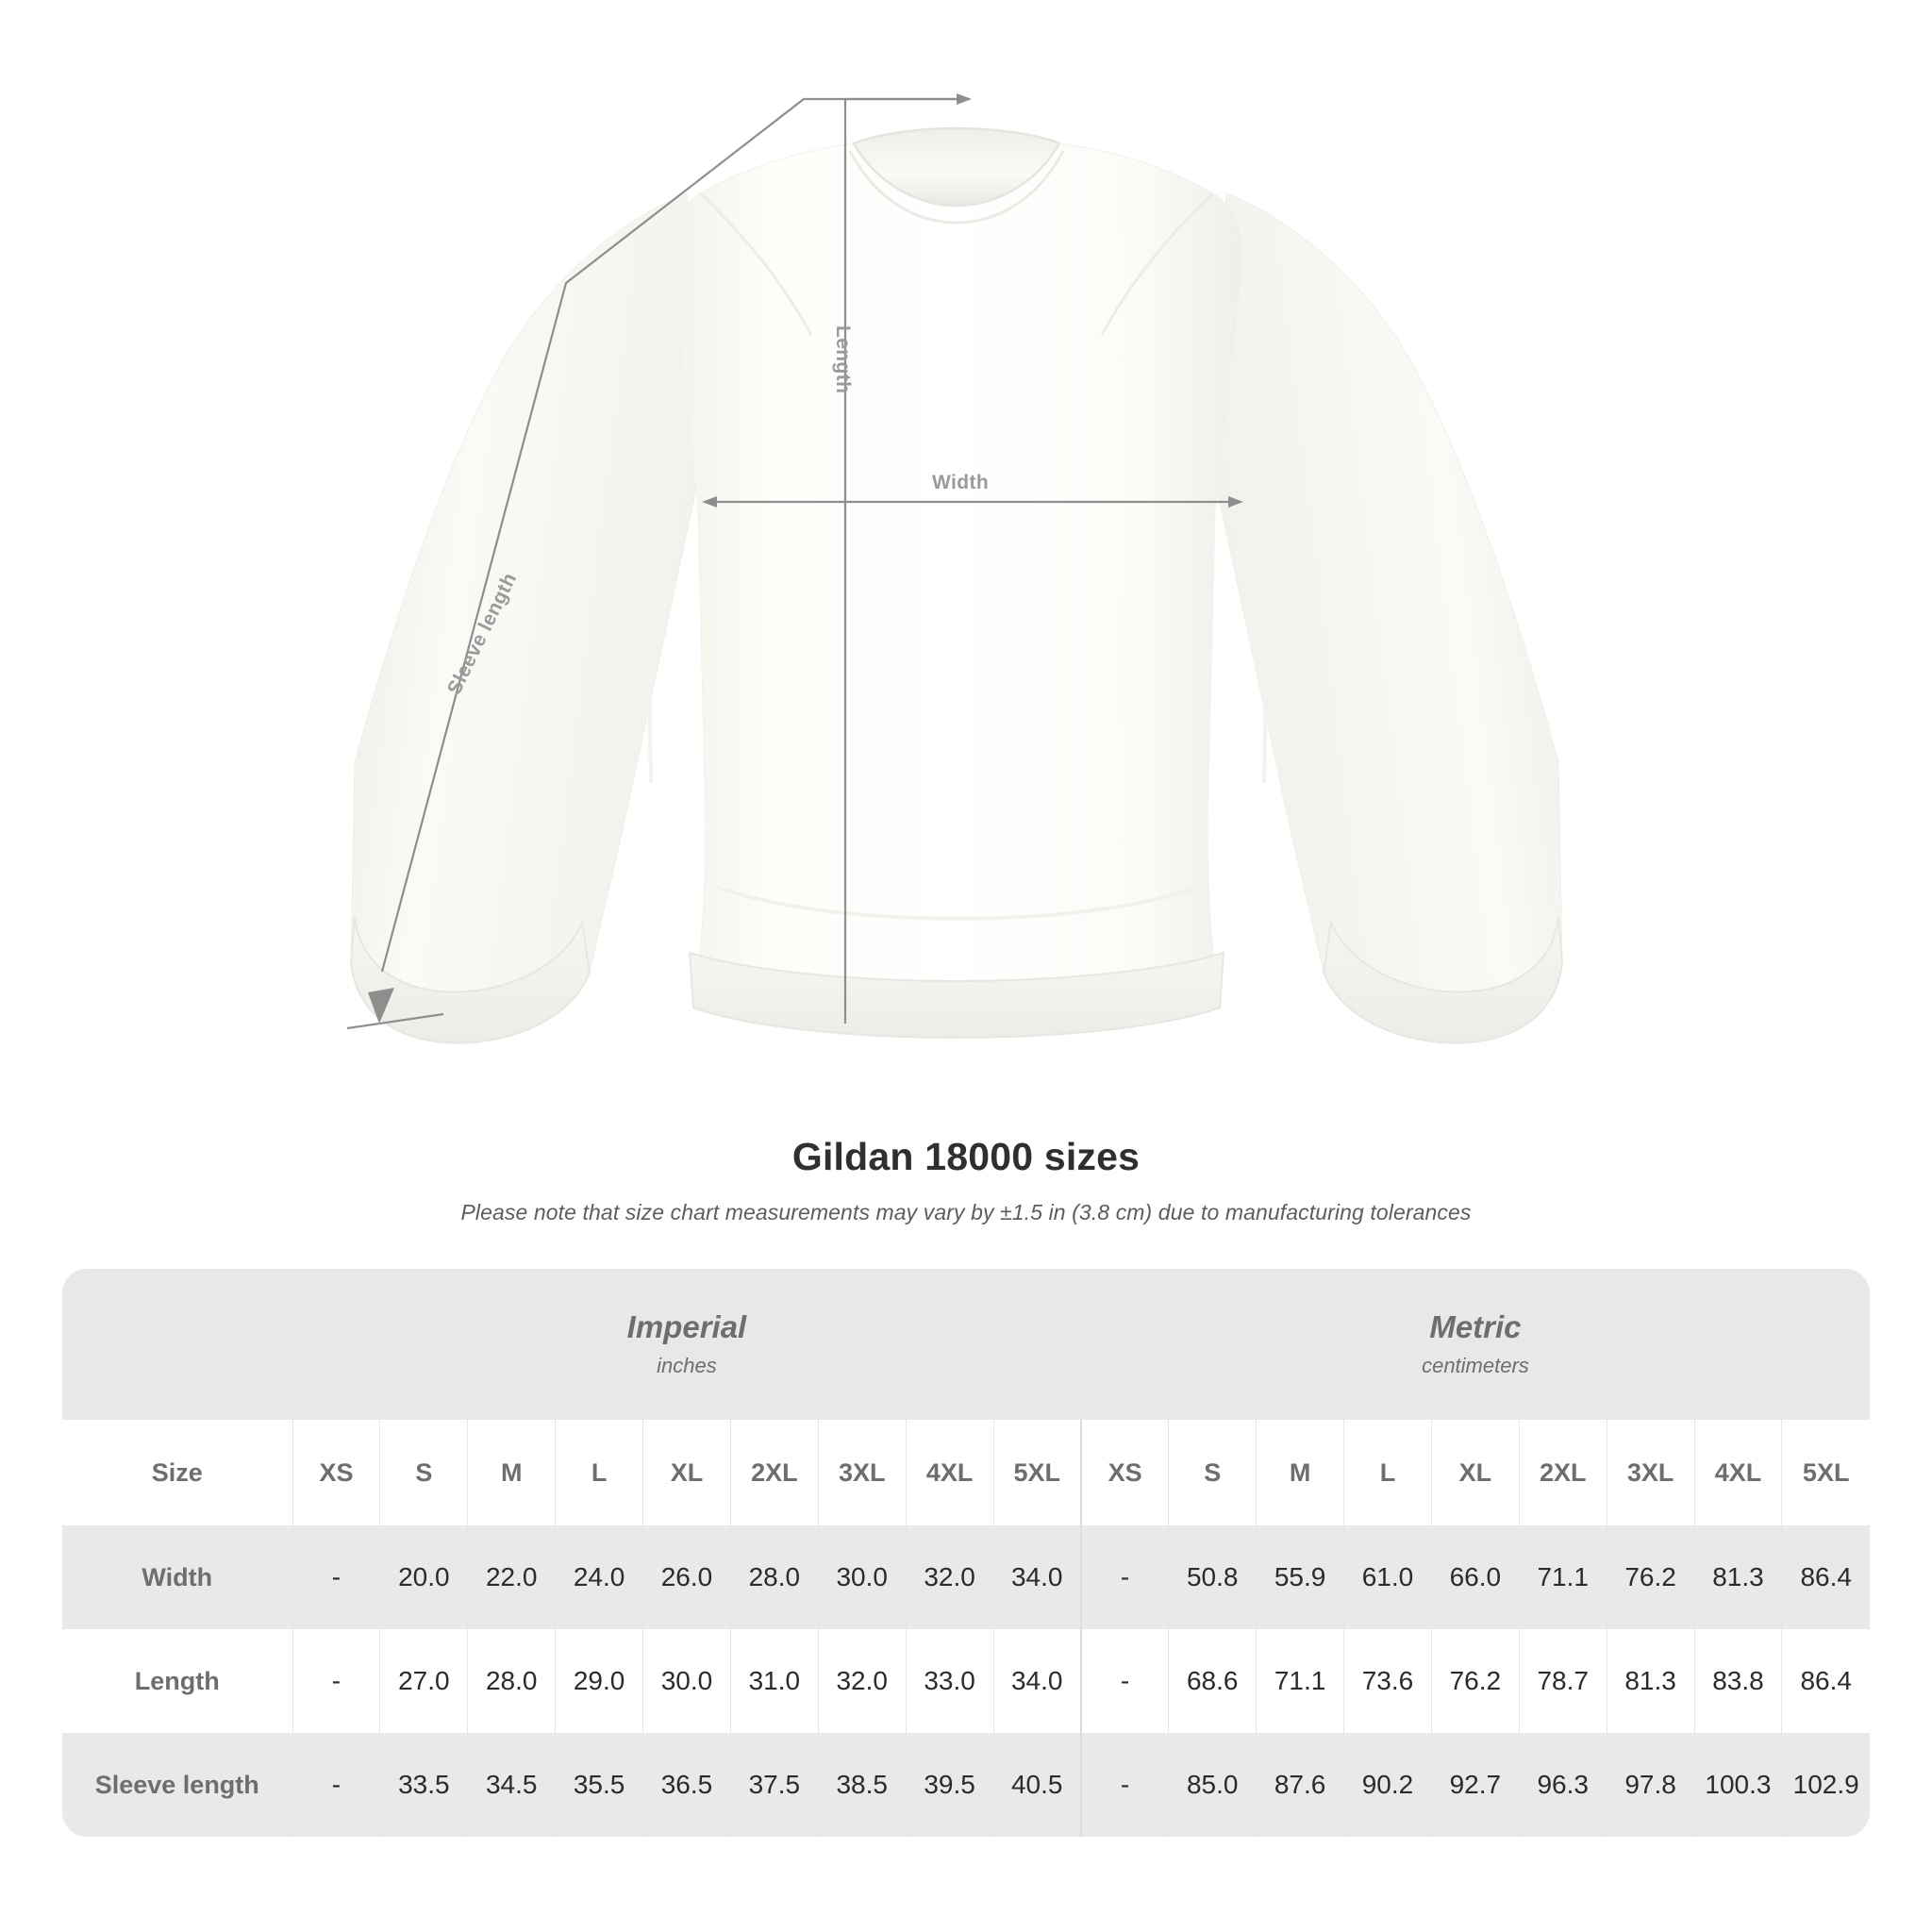 This screenshot has height=1932, width=1932. What do you see at coordinates (1124, 1681) in the screenshot?
I see `cell-length-metric-xs: -` at bounding box center [1124, 1681].